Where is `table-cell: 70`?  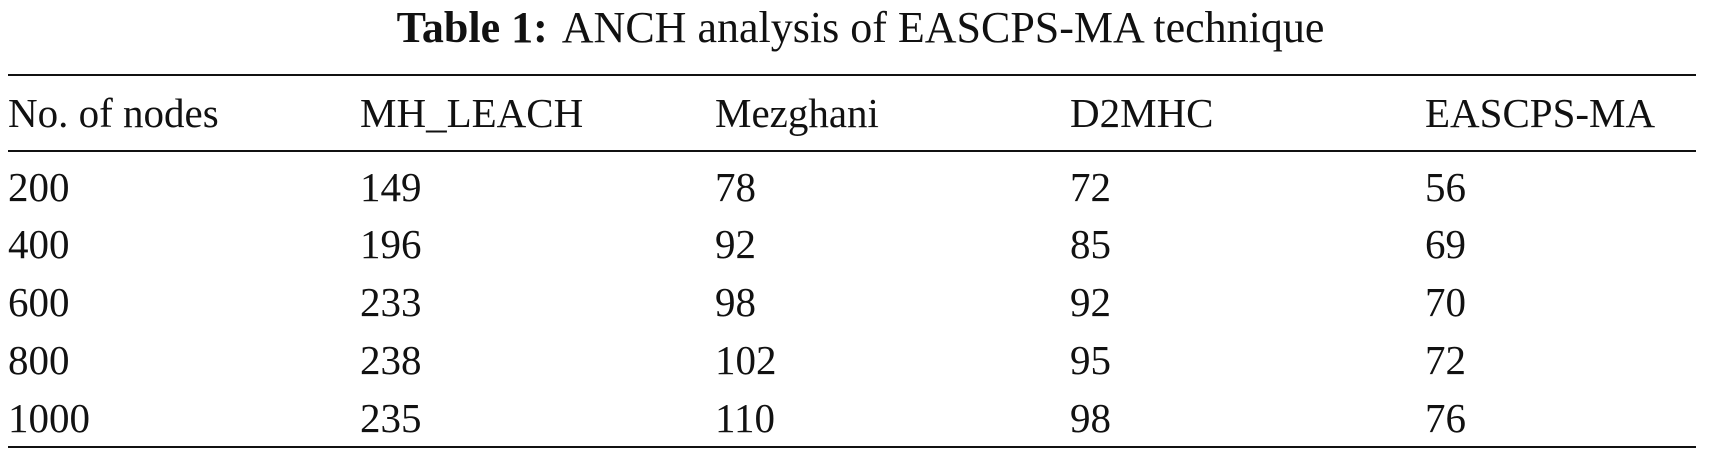 table-cell: 70 is located at coordinates (1445, 302).